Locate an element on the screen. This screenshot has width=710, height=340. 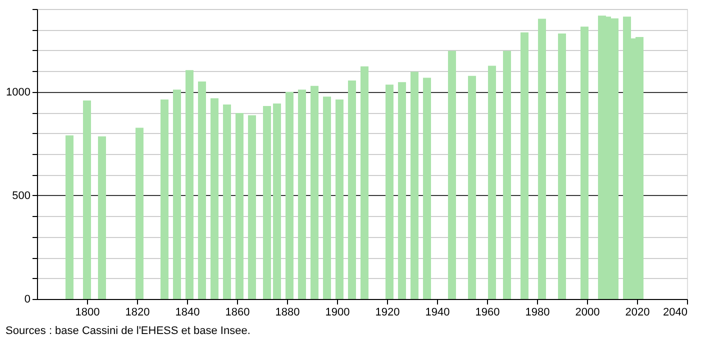
x-tick-label: 2000 is located at coordinates (587, 312).